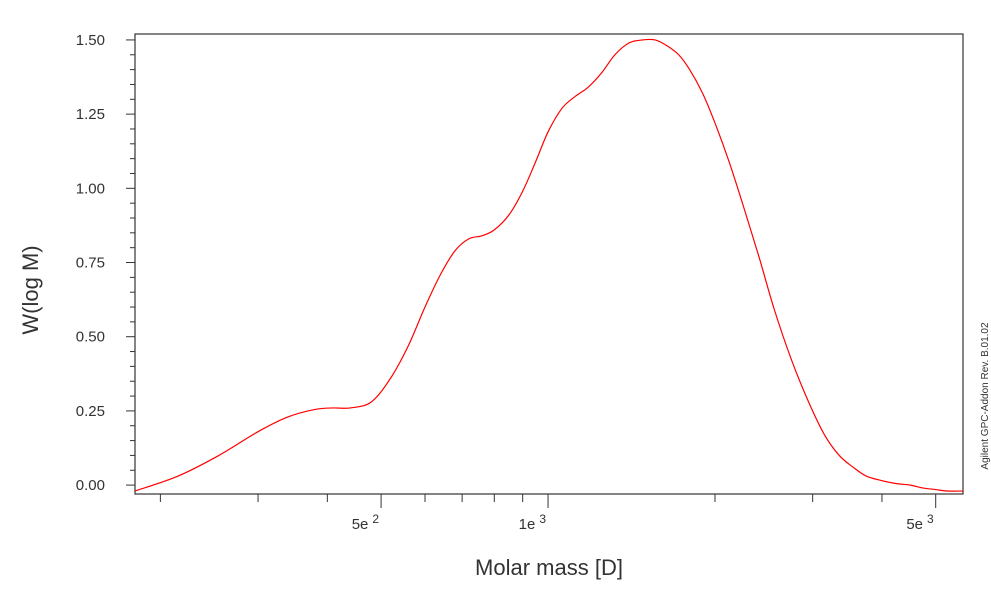  What do you see at coordinates (548, 513) in the screenshot?
I see `x-axis: 5e 2 1e 3 5e 3` at bounding box center [548, 513].